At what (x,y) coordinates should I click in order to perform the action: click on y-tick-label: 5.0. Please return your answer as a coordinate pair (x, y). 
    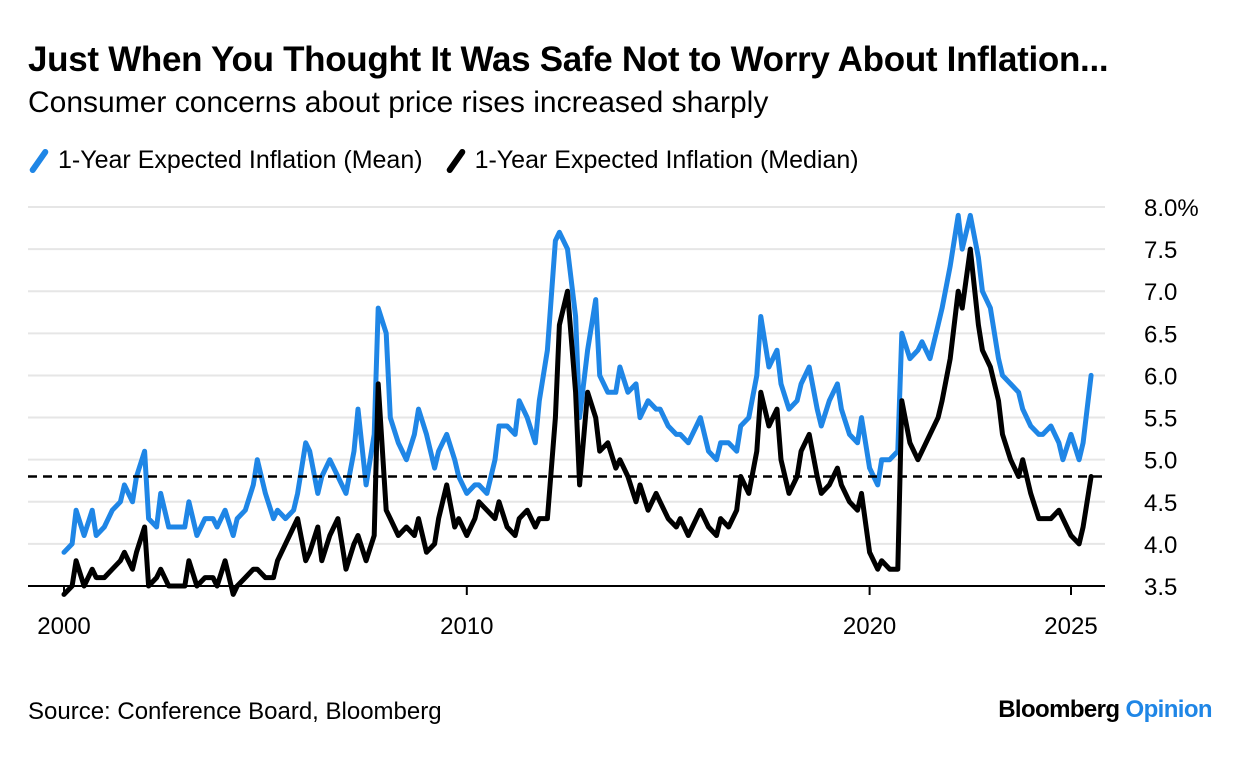
    Looking at the image, I should click on (1160, 461).